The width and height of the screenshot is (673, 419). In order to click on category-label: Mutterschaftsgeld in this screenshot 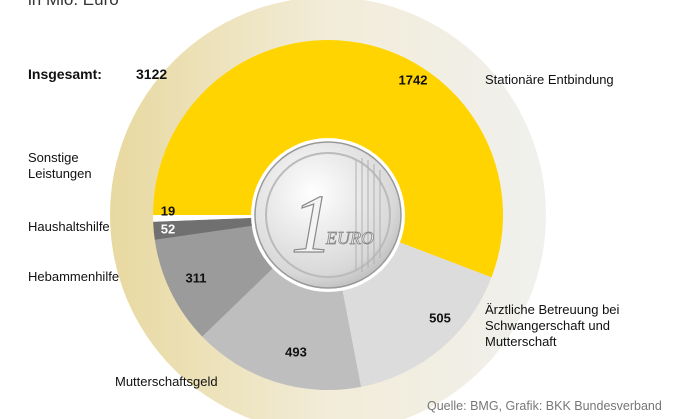, I will do `click(166, 381)`.